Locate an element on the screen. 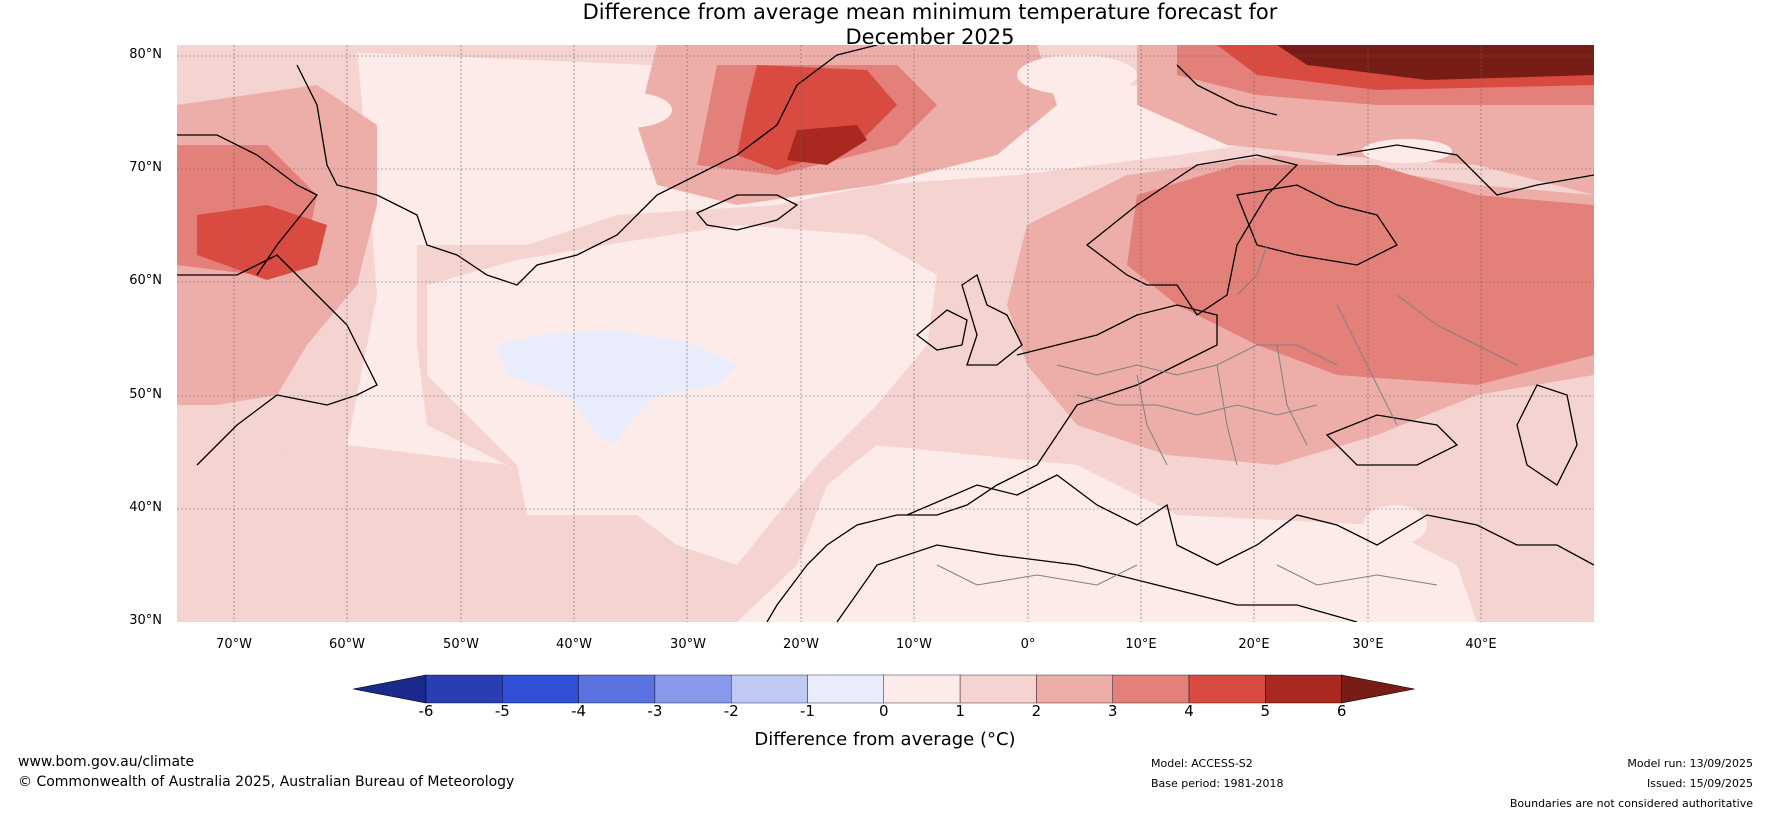 Image resolution: width=1770 pixels, height=816 pixels. footer-model: Model: ACCESS-S2 is located at coordinates (1202, 763).